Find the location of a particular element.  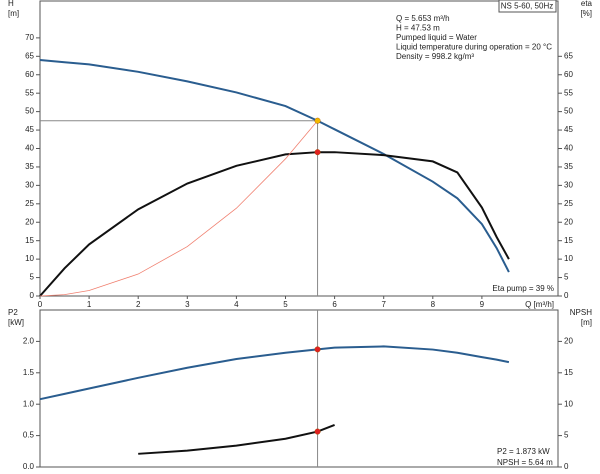

y-tick-label: 0 is located at coordinates (32, 295).